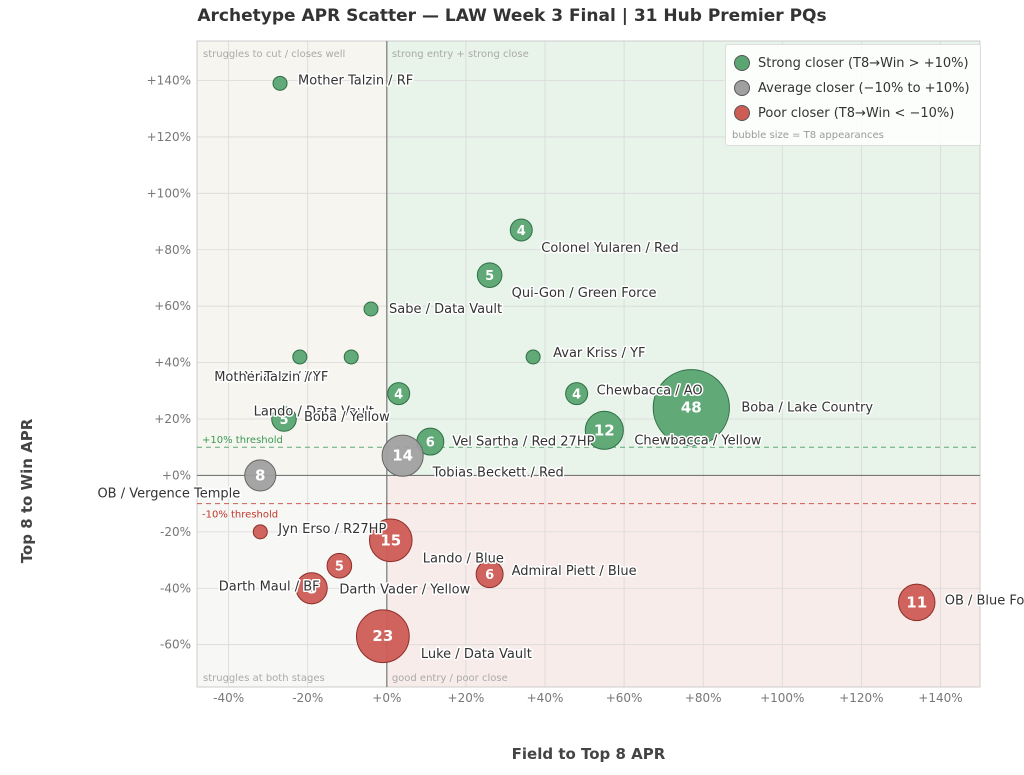  I want to click on point-label: Jyn Erso / R27HP, so click(331, 529).